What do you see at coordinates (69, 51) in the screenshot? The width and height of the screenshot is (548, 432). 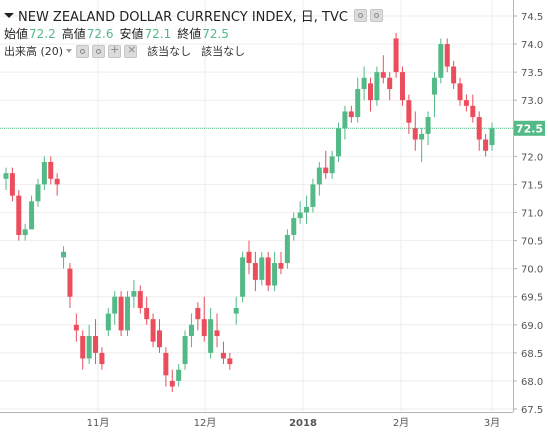 I see `volume-dropdown-icon` at bounding box center [69, 51].